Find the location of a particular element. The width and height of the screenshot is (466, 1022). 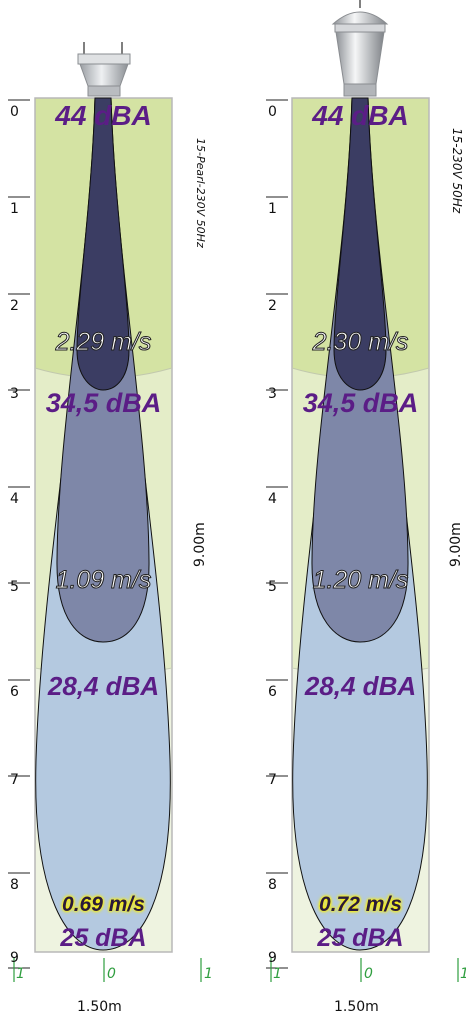

db-top-label-2: 44 dBA is located at coordinates (360, 115).